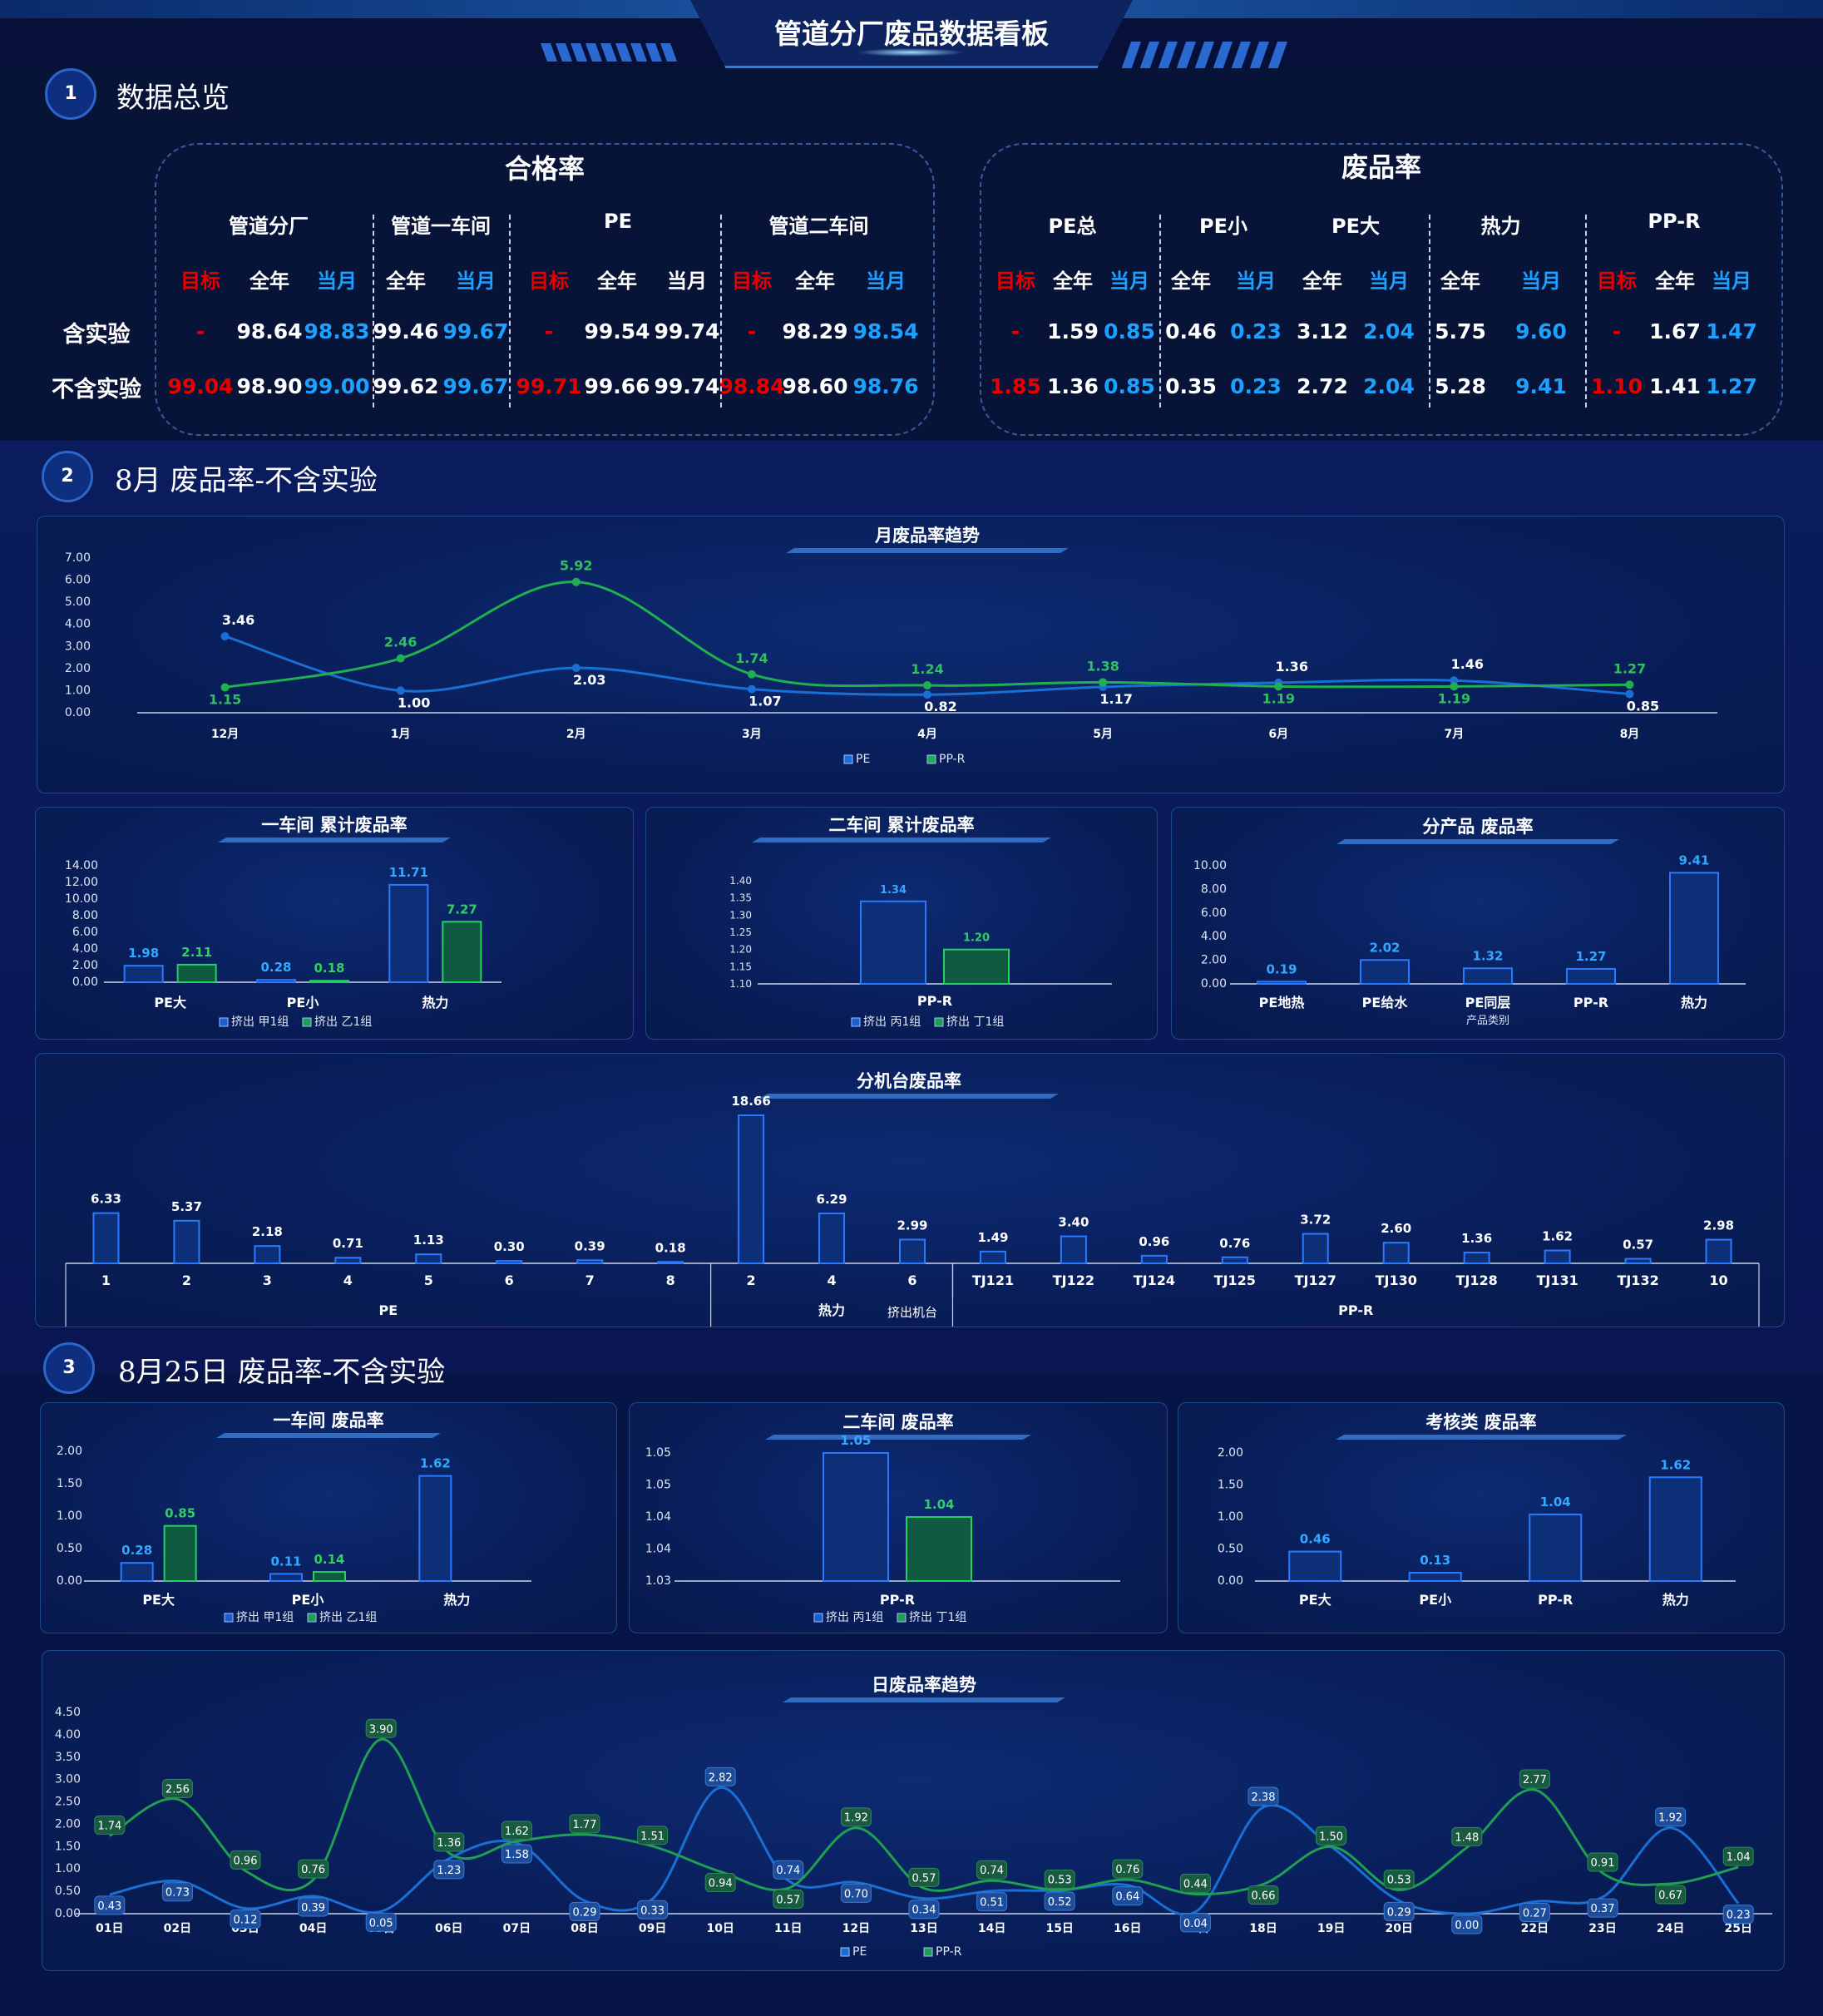 This screenshot has height=2016, width=1823. Describe the element at coordinates (337, 331) in the screenshot. I see `pass-value: 98.83` at that location.